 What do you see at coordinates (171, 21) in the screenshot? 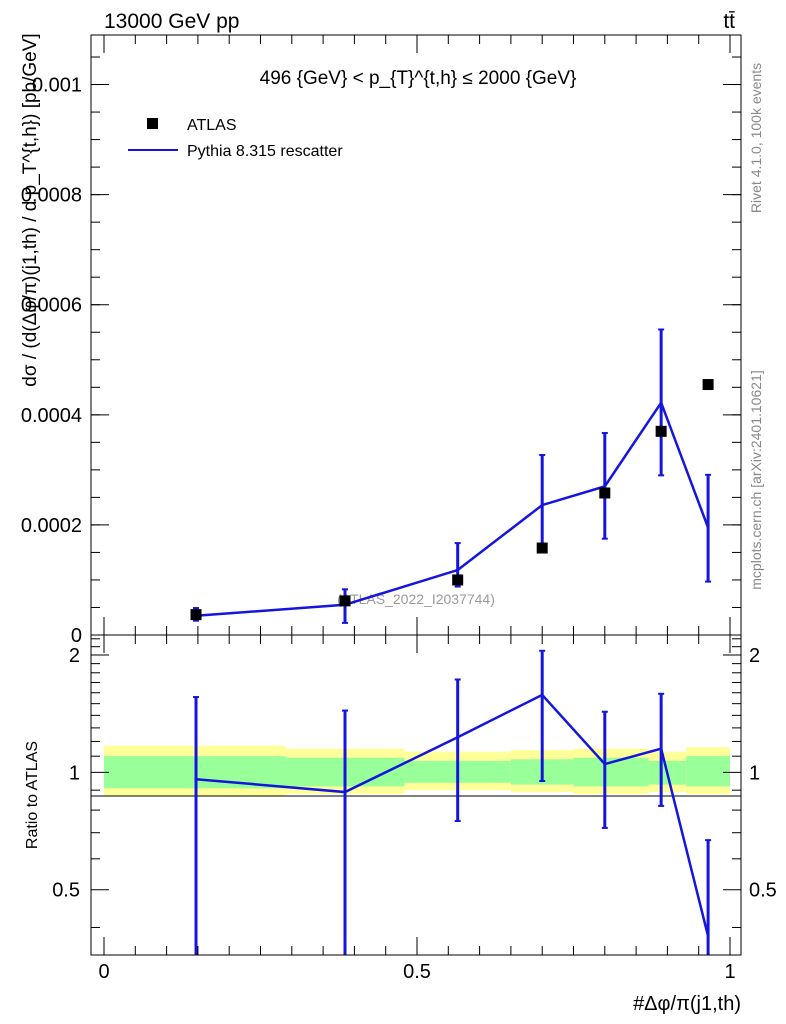
I see `collision-label: 13000 GeV pp` at bounding box center [171, 21].